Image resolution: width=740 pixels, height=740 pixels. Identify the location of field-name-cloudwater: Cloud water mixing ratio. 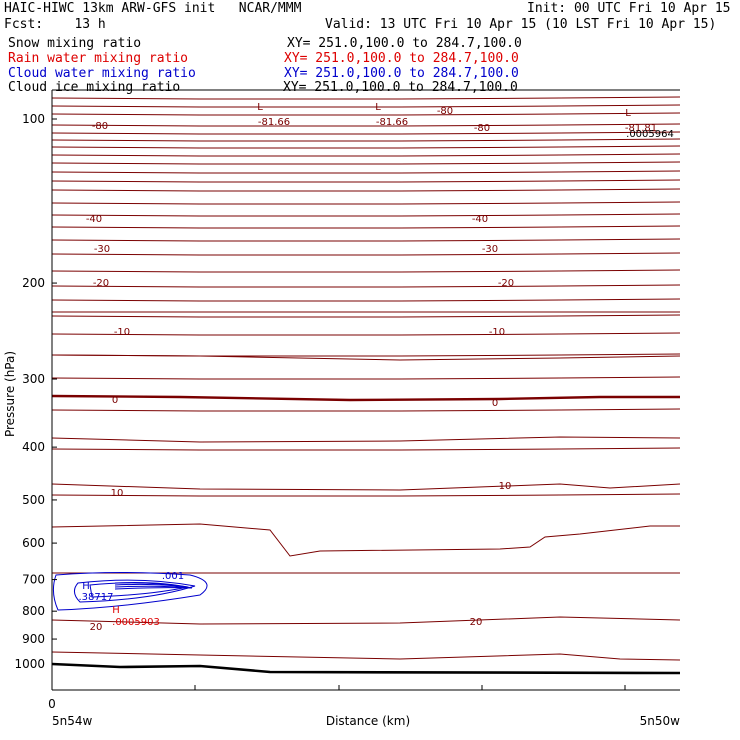
(102, 73).